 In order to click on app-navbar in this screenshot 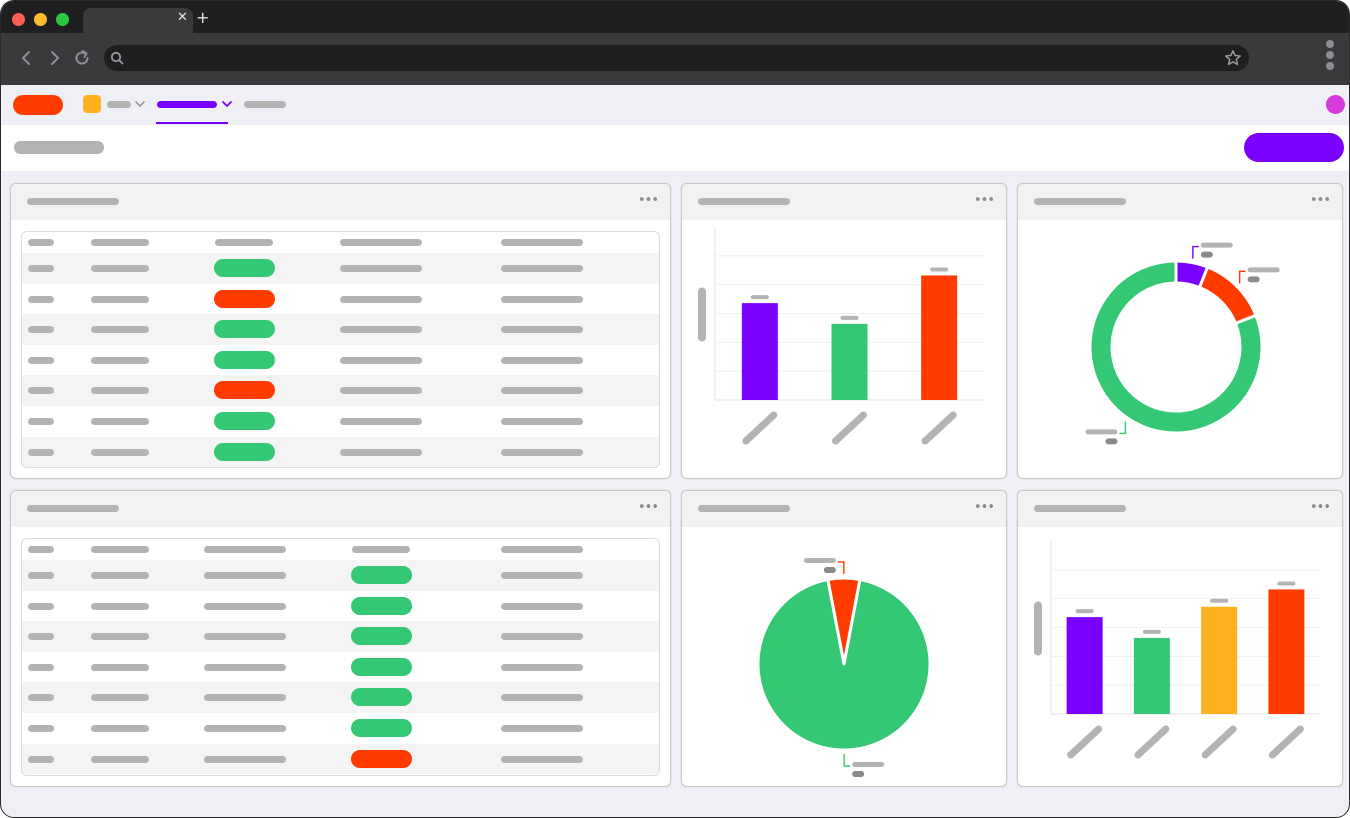, I will do `click(675, 105)`.